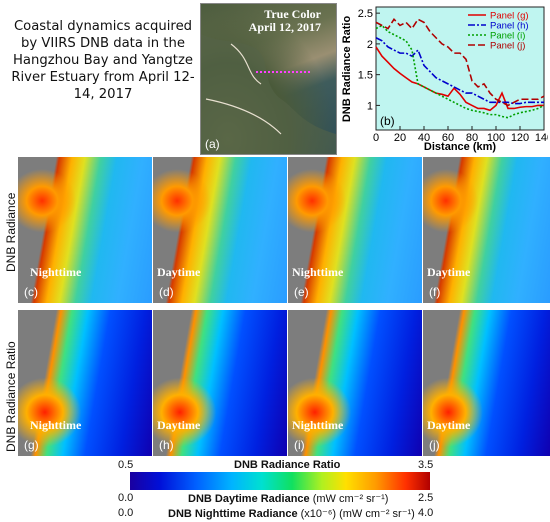 The height and width of the screenshot is (522, 550). What do you see at coordinates (496, 138) in the screenshot?
I see `x-tick-label: 100` at bounding box center [496, 138].